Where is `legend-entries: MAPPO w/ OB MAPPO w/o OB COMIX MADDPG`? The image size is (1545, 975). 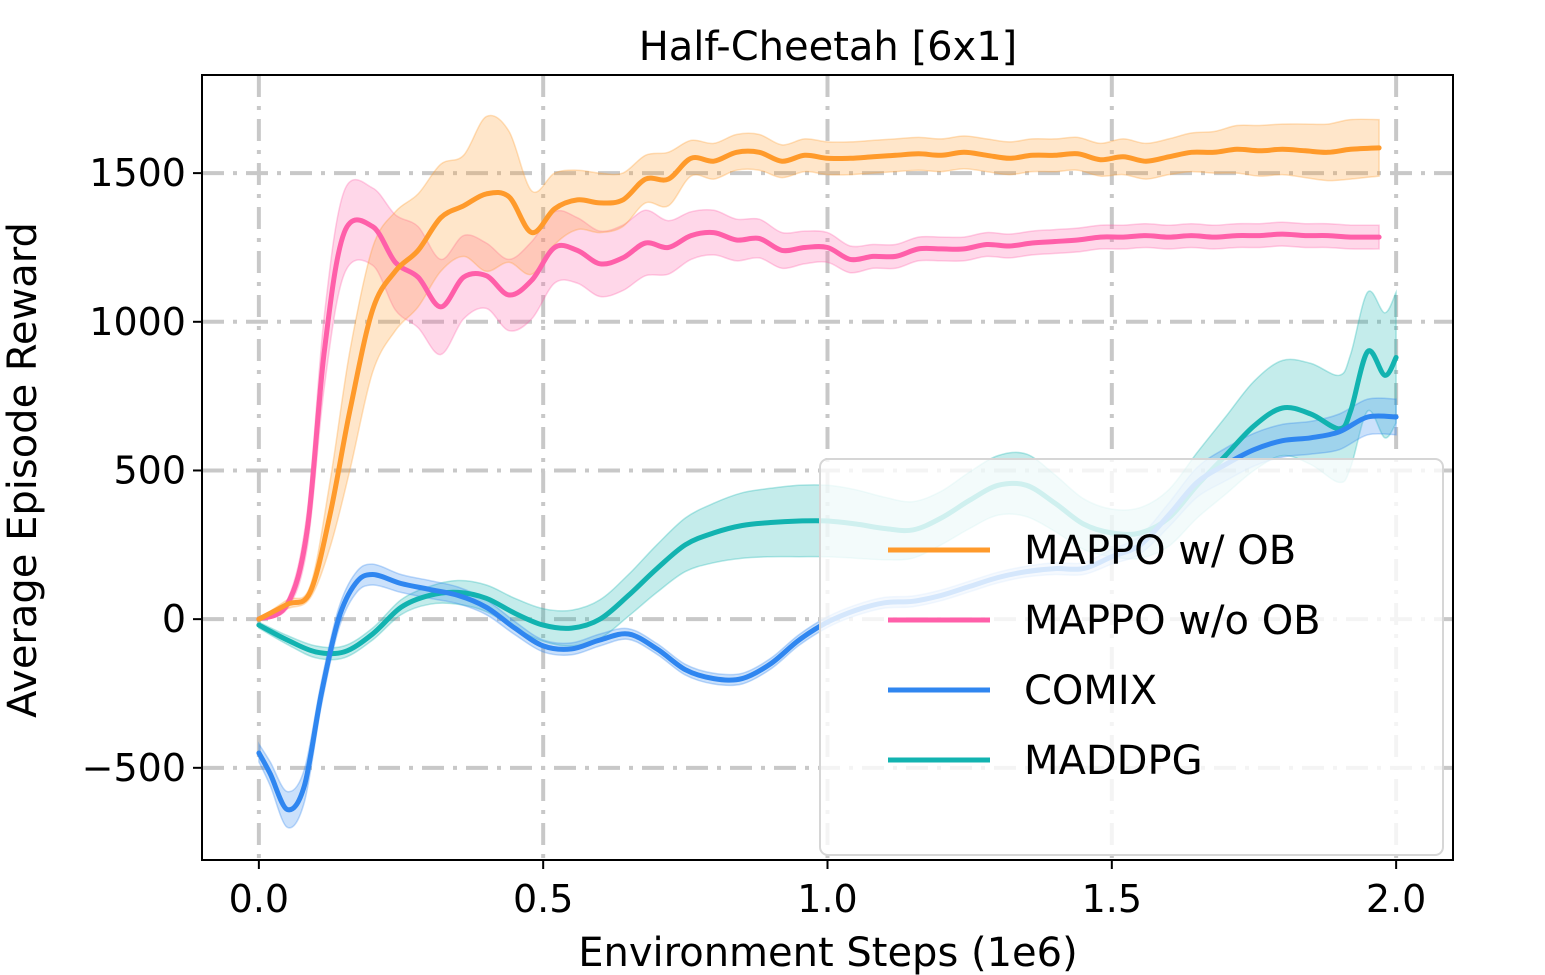 legend-entries: MAPPO w/ OB MAPPO w/o OB COMIX MADDPG is located at coordinates (1104, 656).